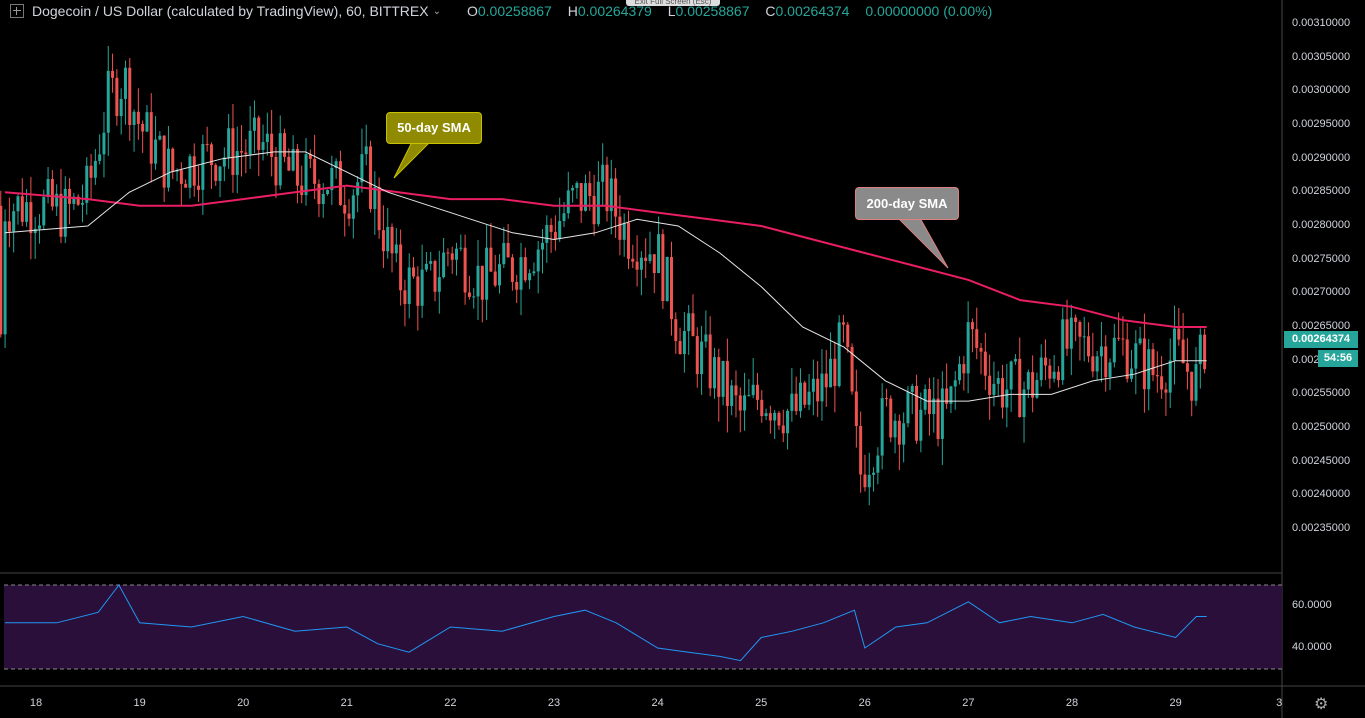  What do you see at coordinates (1321, 704) in the screenshot?
I see `gear-icon: ⚙` at bounding box center [1321, 704].